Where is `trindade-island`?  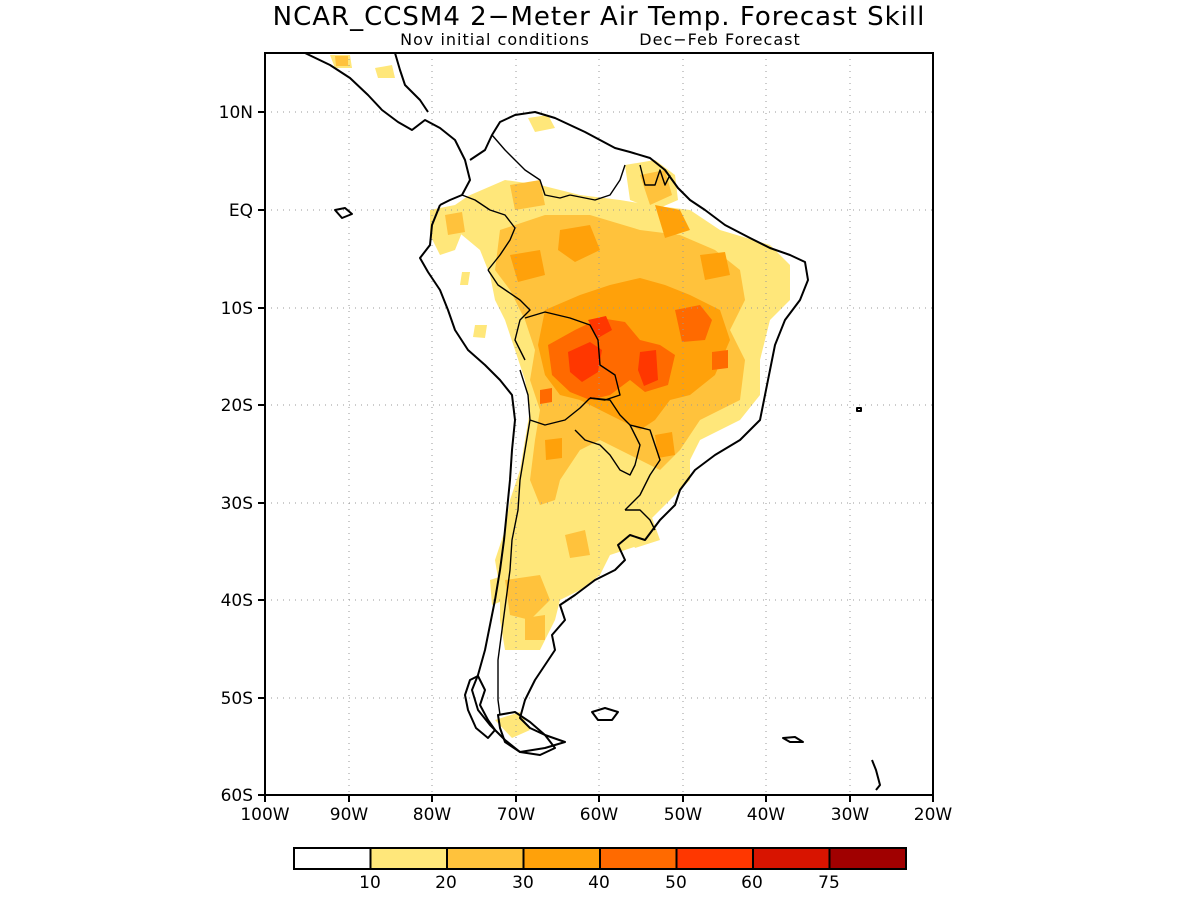
trindade-island is located at coordinates (859, 409).